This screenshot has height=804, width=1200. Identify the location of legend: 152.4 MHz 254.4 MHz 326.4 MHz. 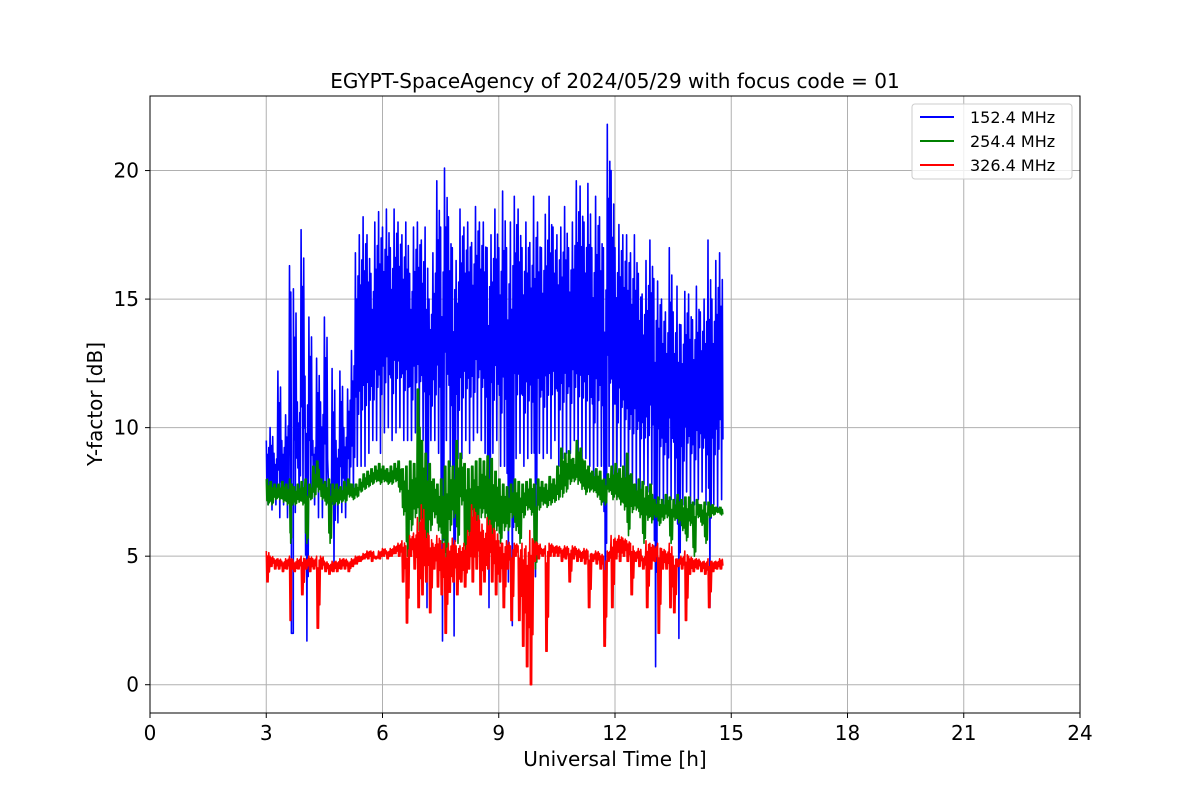
(992, 141).